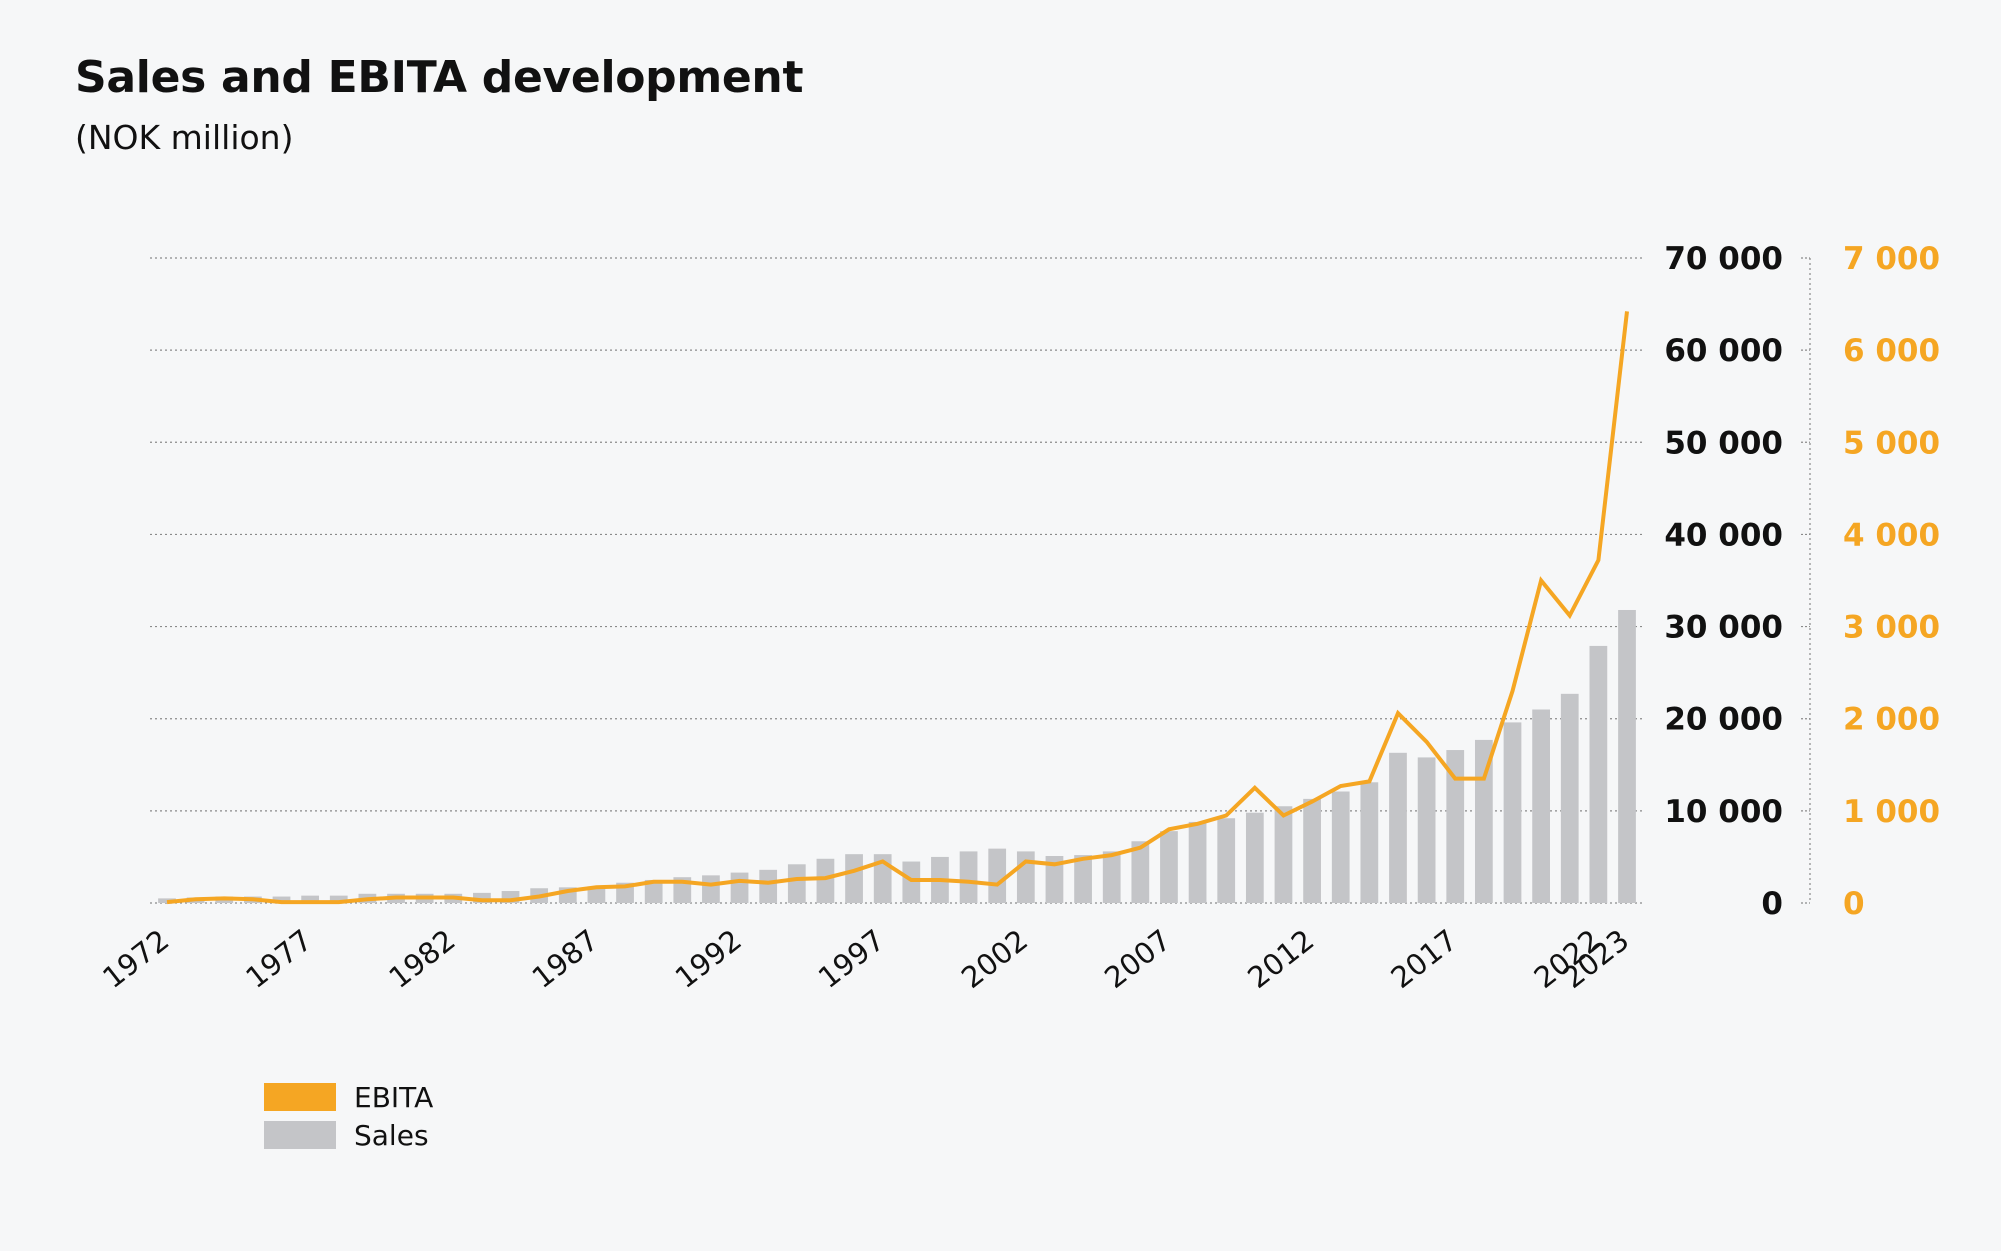 Image resolution: width=2001 pixels, height=1251 pixels. Describe the element at coordinates (300, 1135) in the screenshot. I see `legend-swatch-sales` at that location.